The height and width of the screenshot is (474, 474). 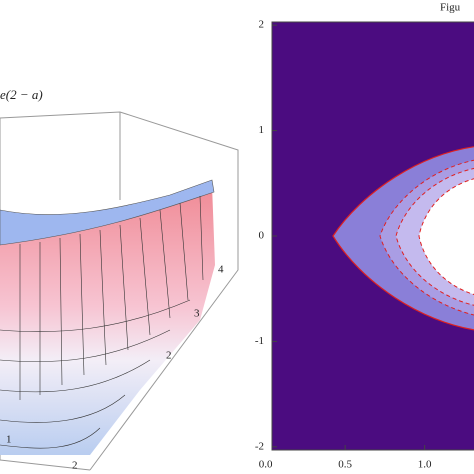 What do you see at coordinates (75, 466) in the screenshot?
I see `x-tick-label: 2` at bounding box center [75, 466].